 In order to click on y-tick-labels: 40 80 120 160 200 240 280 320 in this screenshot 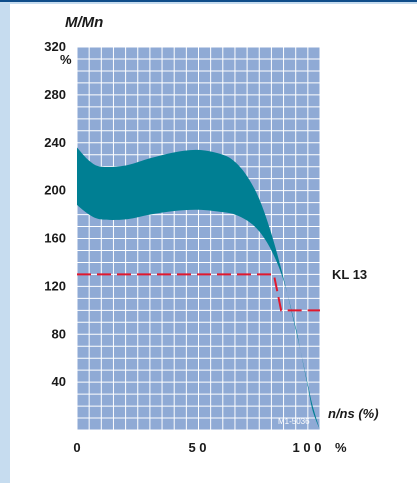, I will do `click(55, 214)`.